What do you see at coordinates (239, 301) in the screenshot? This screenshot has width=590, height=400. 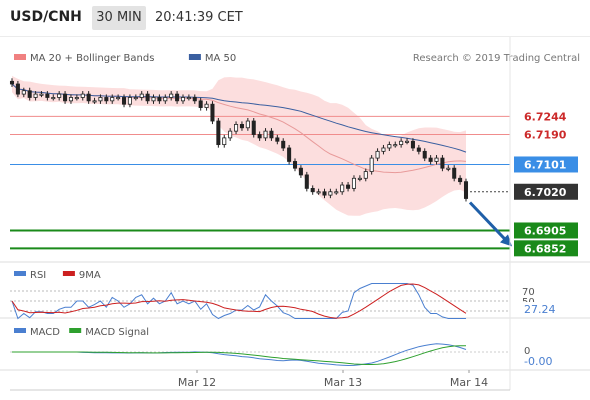 I see `rsi-ma-line` at bounding box center [239, 301].